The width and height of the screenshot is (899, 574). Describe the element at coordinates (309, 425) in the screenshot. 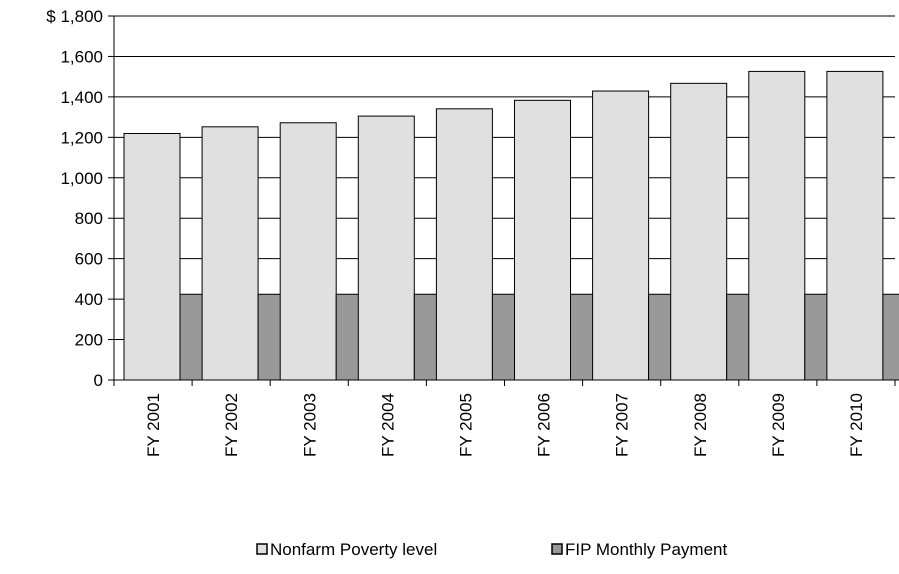

I see `x-tick-label: FY 2003` at that location.